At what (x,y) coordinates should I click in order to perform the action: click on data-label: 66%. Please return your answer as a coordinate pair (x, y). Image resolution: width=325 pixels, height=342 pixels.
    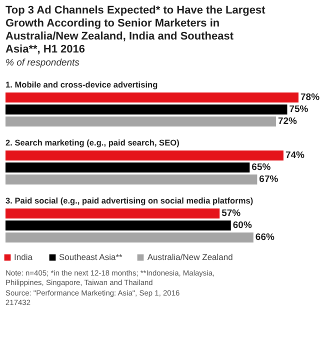
    Looking at the image, I should click on (265, 237).